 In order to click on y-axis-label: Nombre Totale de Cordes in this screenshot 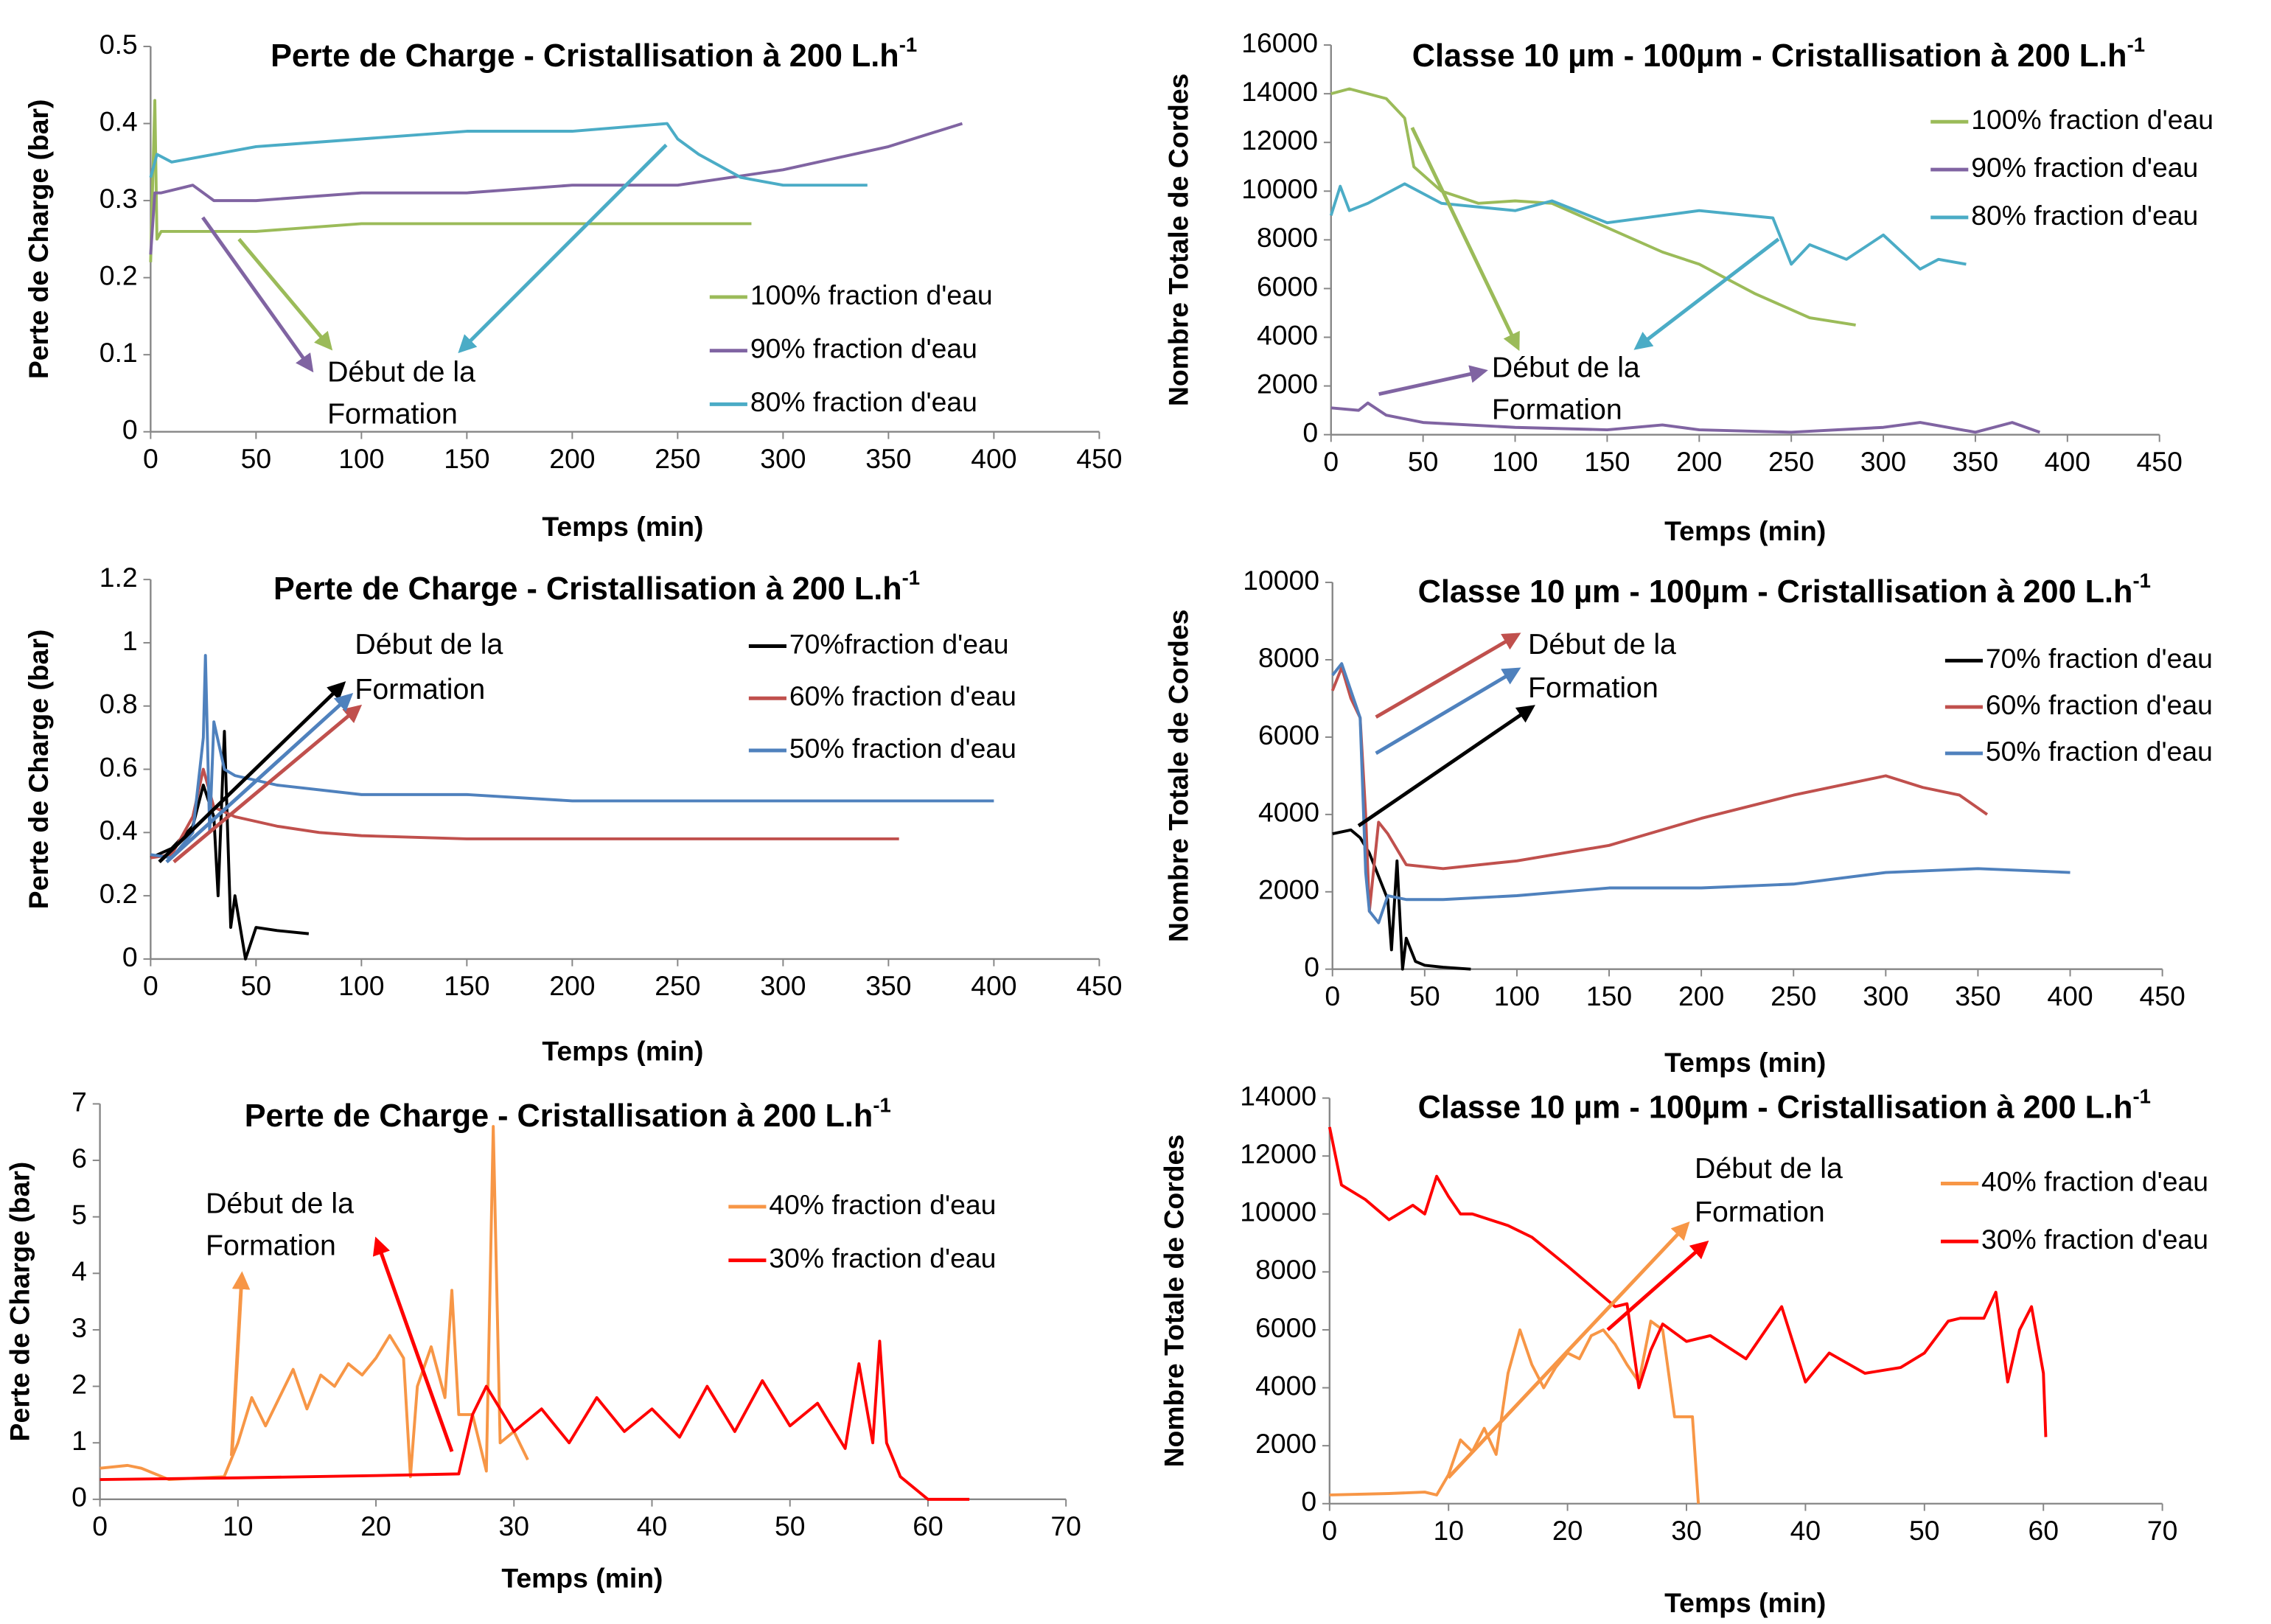, I will do `click(1177, 776)`.